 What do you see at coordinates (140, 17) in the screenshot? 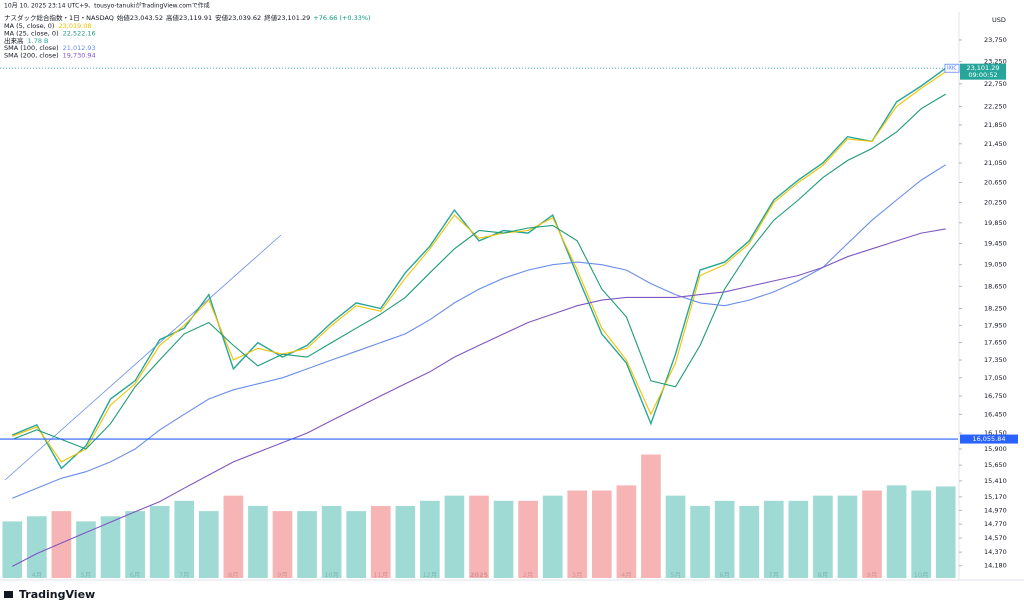
I see `ohlc-label: 始値23,043.52` at bounding box center [140, 17].